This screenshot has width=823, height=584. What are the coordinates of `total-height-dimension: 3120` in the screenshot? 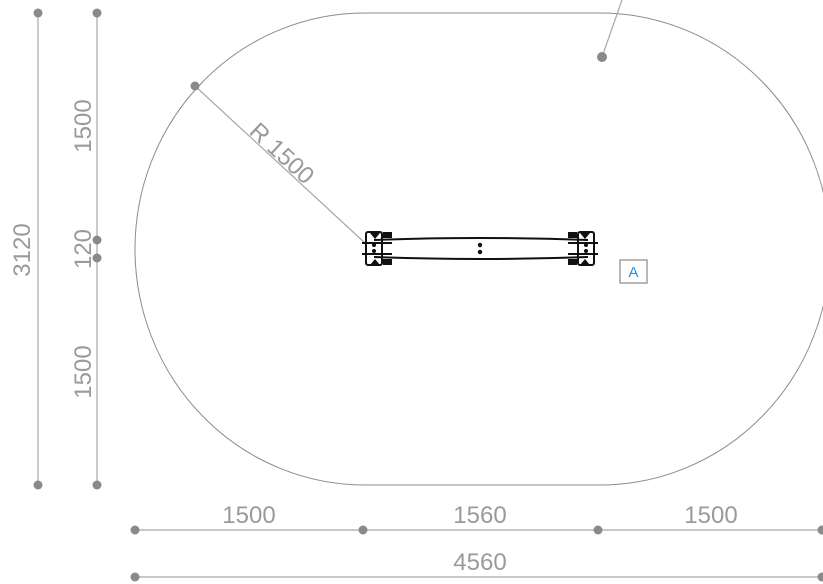 It's located at (26, 249).